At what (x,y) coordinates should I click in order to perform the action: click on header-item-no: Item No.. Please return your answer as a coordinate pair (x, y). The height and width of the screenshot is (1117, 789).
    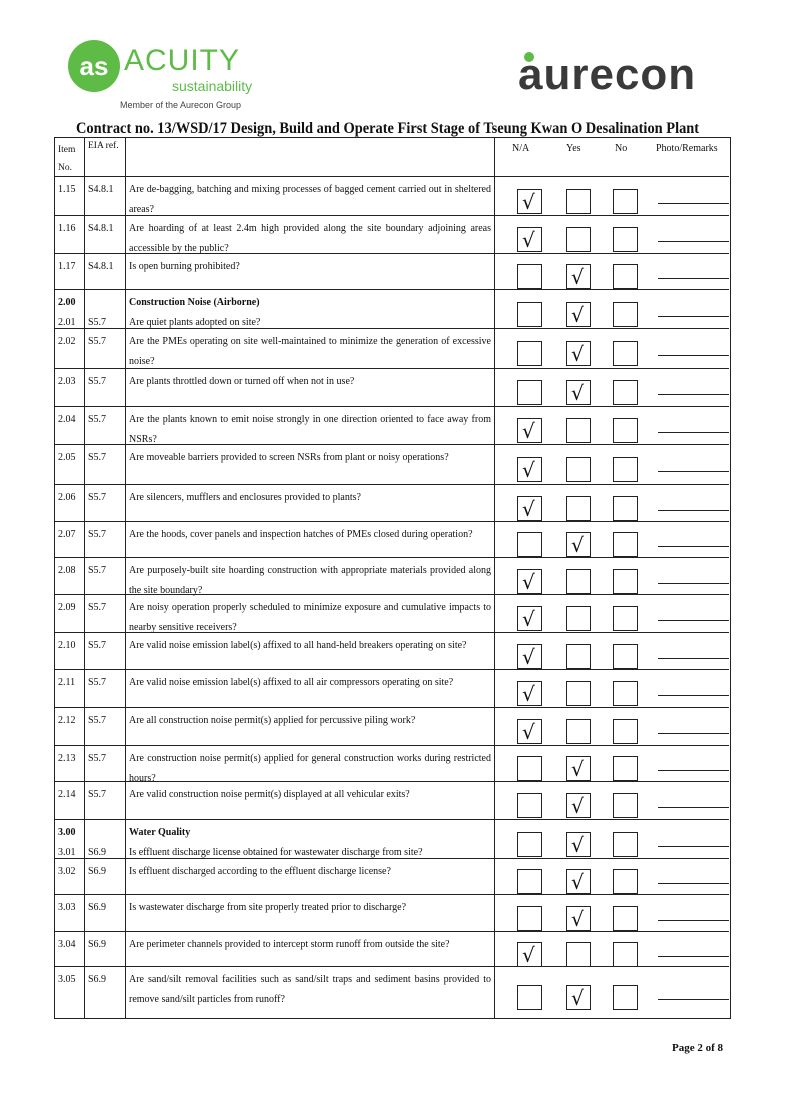
    Looking at the image, I should click on (70, 157).